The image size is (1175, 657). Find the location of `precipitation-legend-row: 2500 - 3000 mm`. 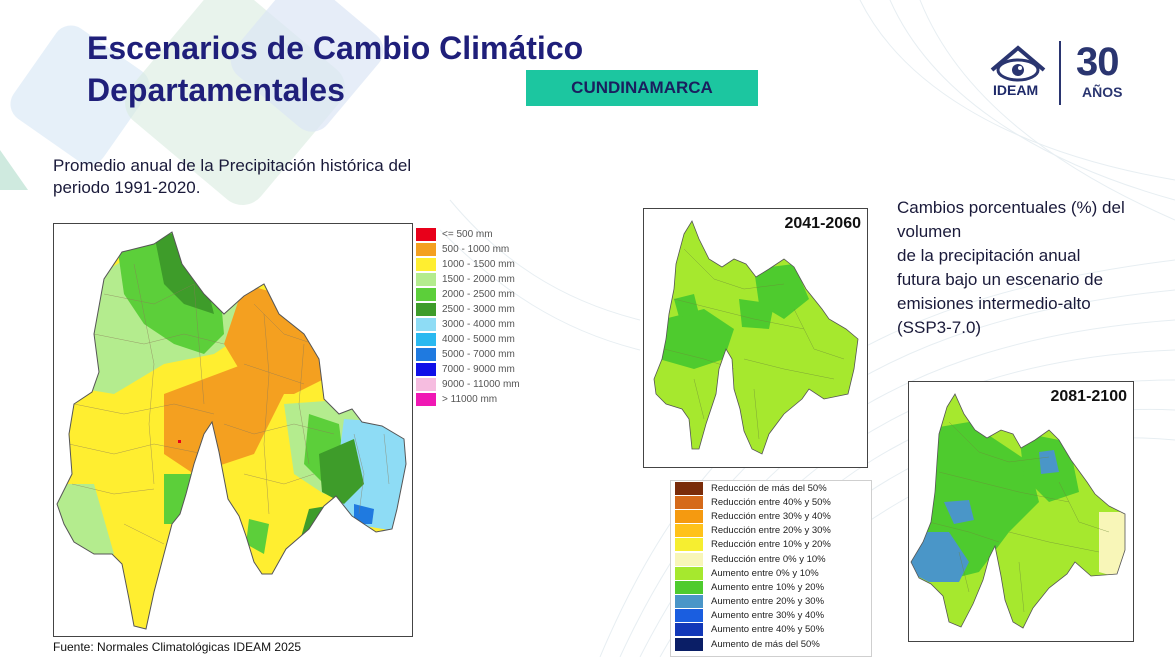

precipitation-legend-row: 2500 - 3000 mm is located at coordinates (468, 309).